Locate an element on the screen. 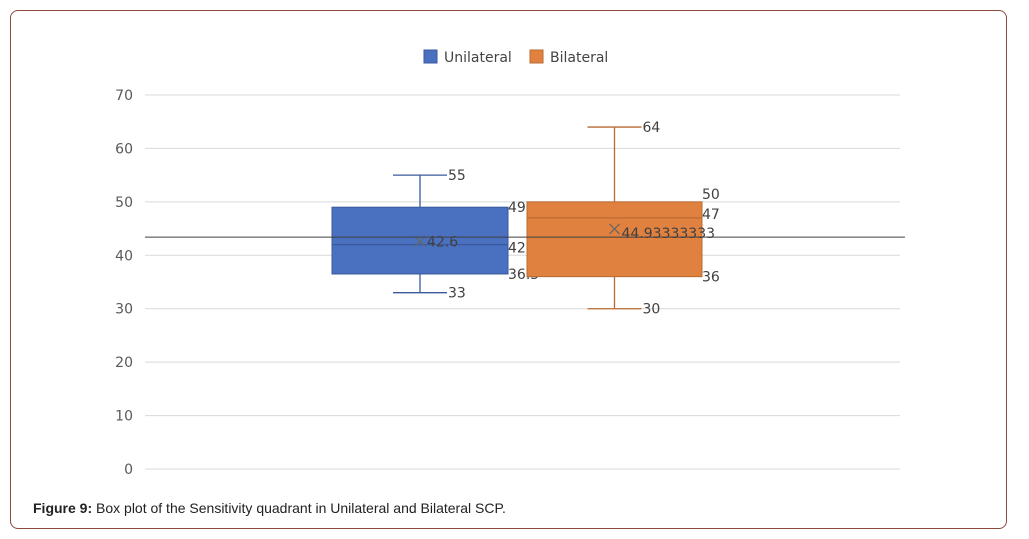 The height and width of the screenshot is (539, 1029). y-tick-label: 70 is located at coordinates (124, 96).